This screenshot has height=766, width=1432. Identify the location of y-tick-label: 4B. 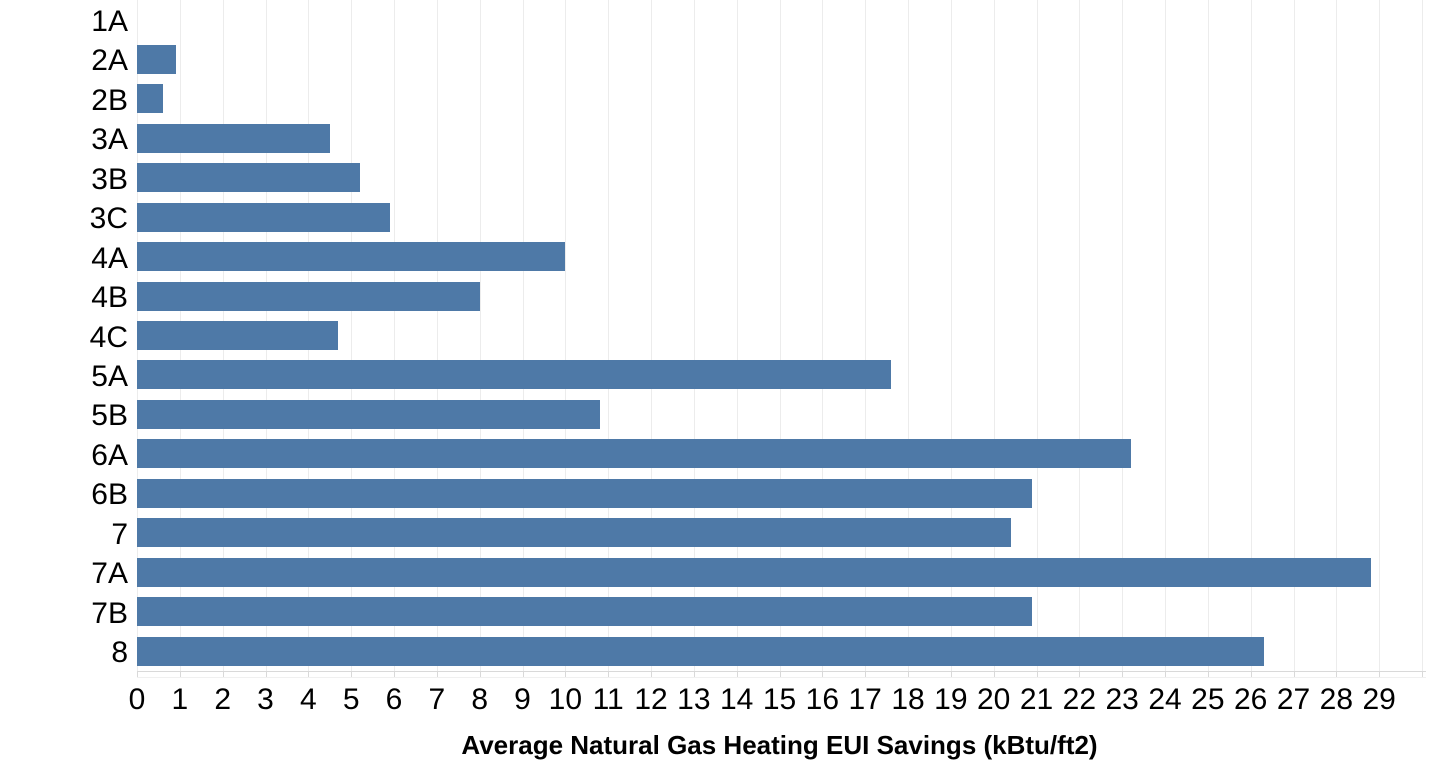
(109, 298).